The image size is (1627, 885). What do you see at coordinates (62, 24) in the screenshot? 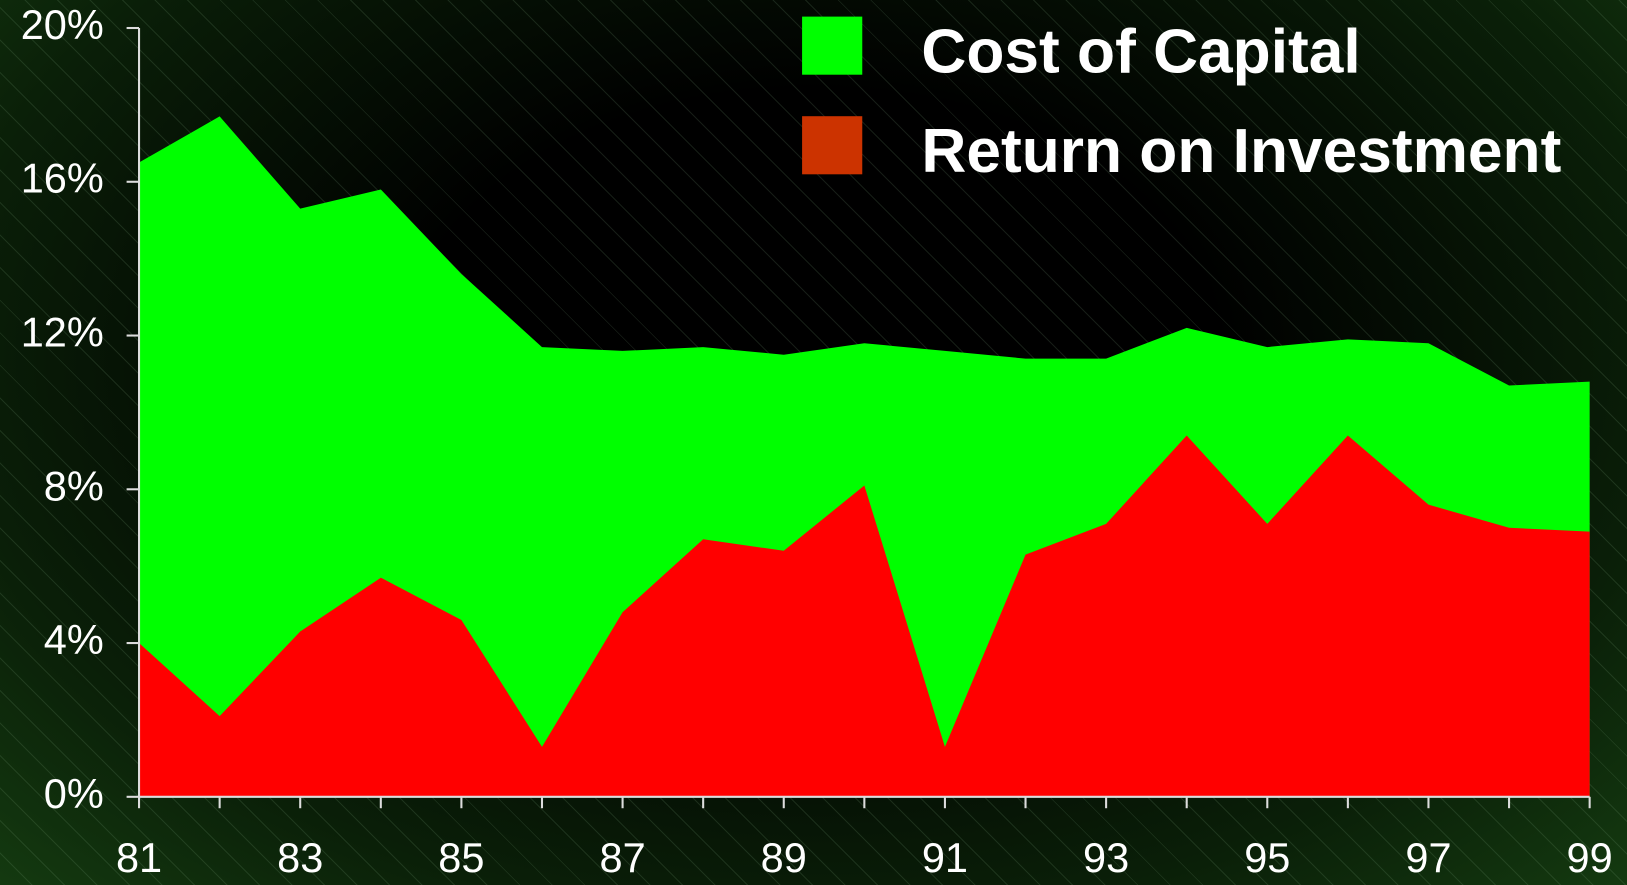
I see `y-tick-label: 20%` at bounding box center [62, 24].